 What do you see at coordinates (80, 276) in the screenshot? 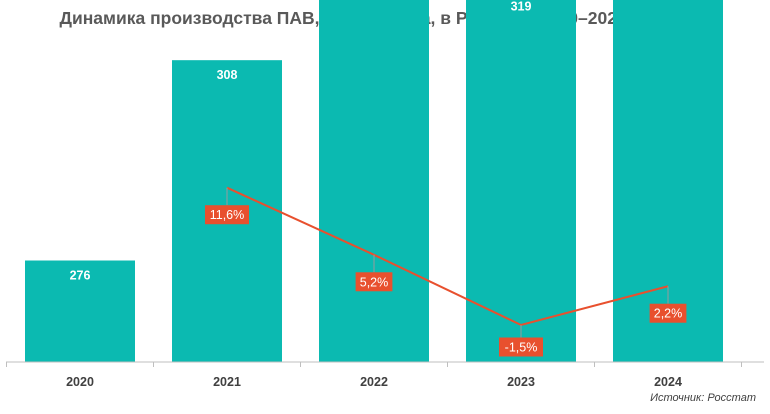
I see `bar-value-label: 276` at bounding box center [80, 276].